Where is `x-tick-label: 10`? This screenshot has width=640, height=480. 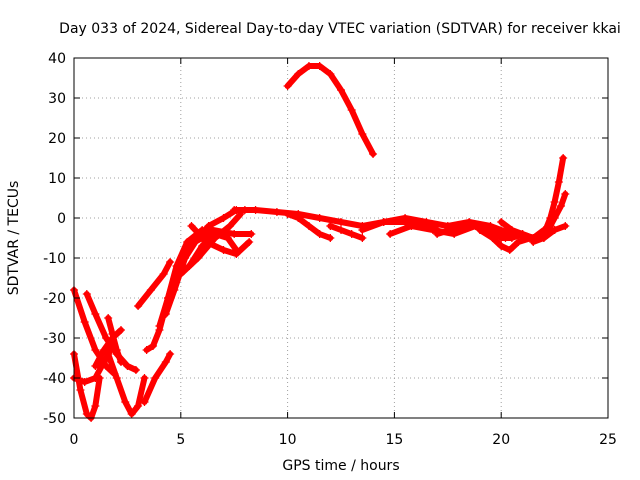 x-tick-label: 10 is located at coordinates (288, 440).